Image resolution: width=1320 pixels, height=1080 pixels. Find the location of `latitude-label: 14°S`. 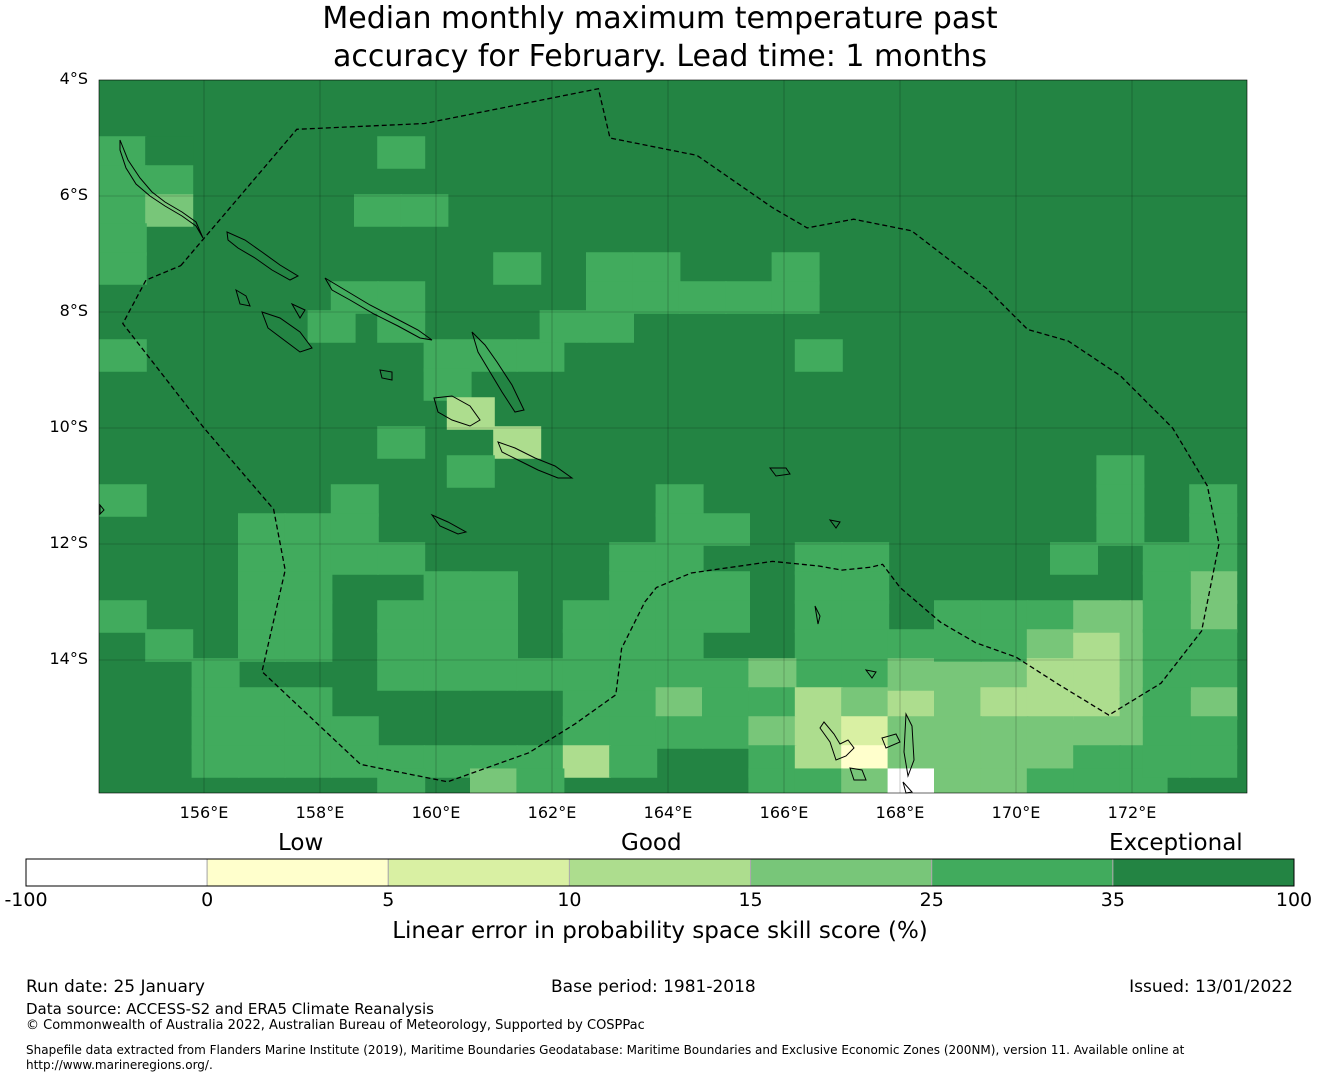

latitude-label: 14°S is located at coordinates (68, 658).